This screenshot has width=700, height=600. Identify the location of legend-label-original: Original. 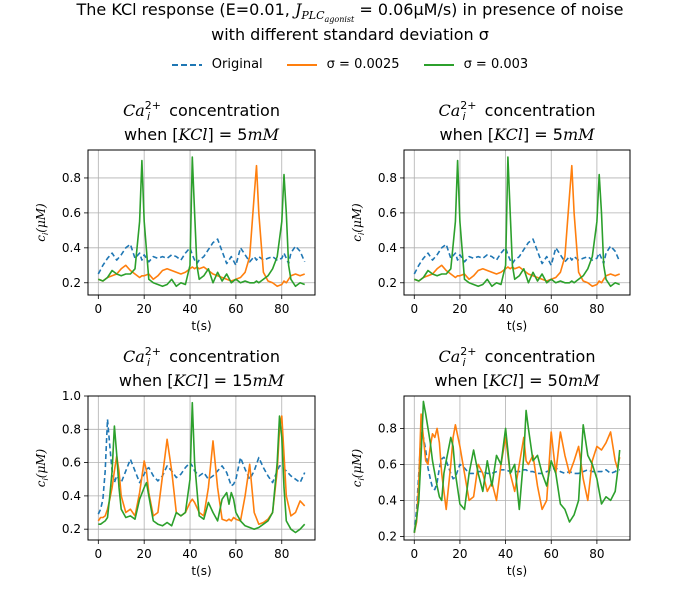
(237, 64).